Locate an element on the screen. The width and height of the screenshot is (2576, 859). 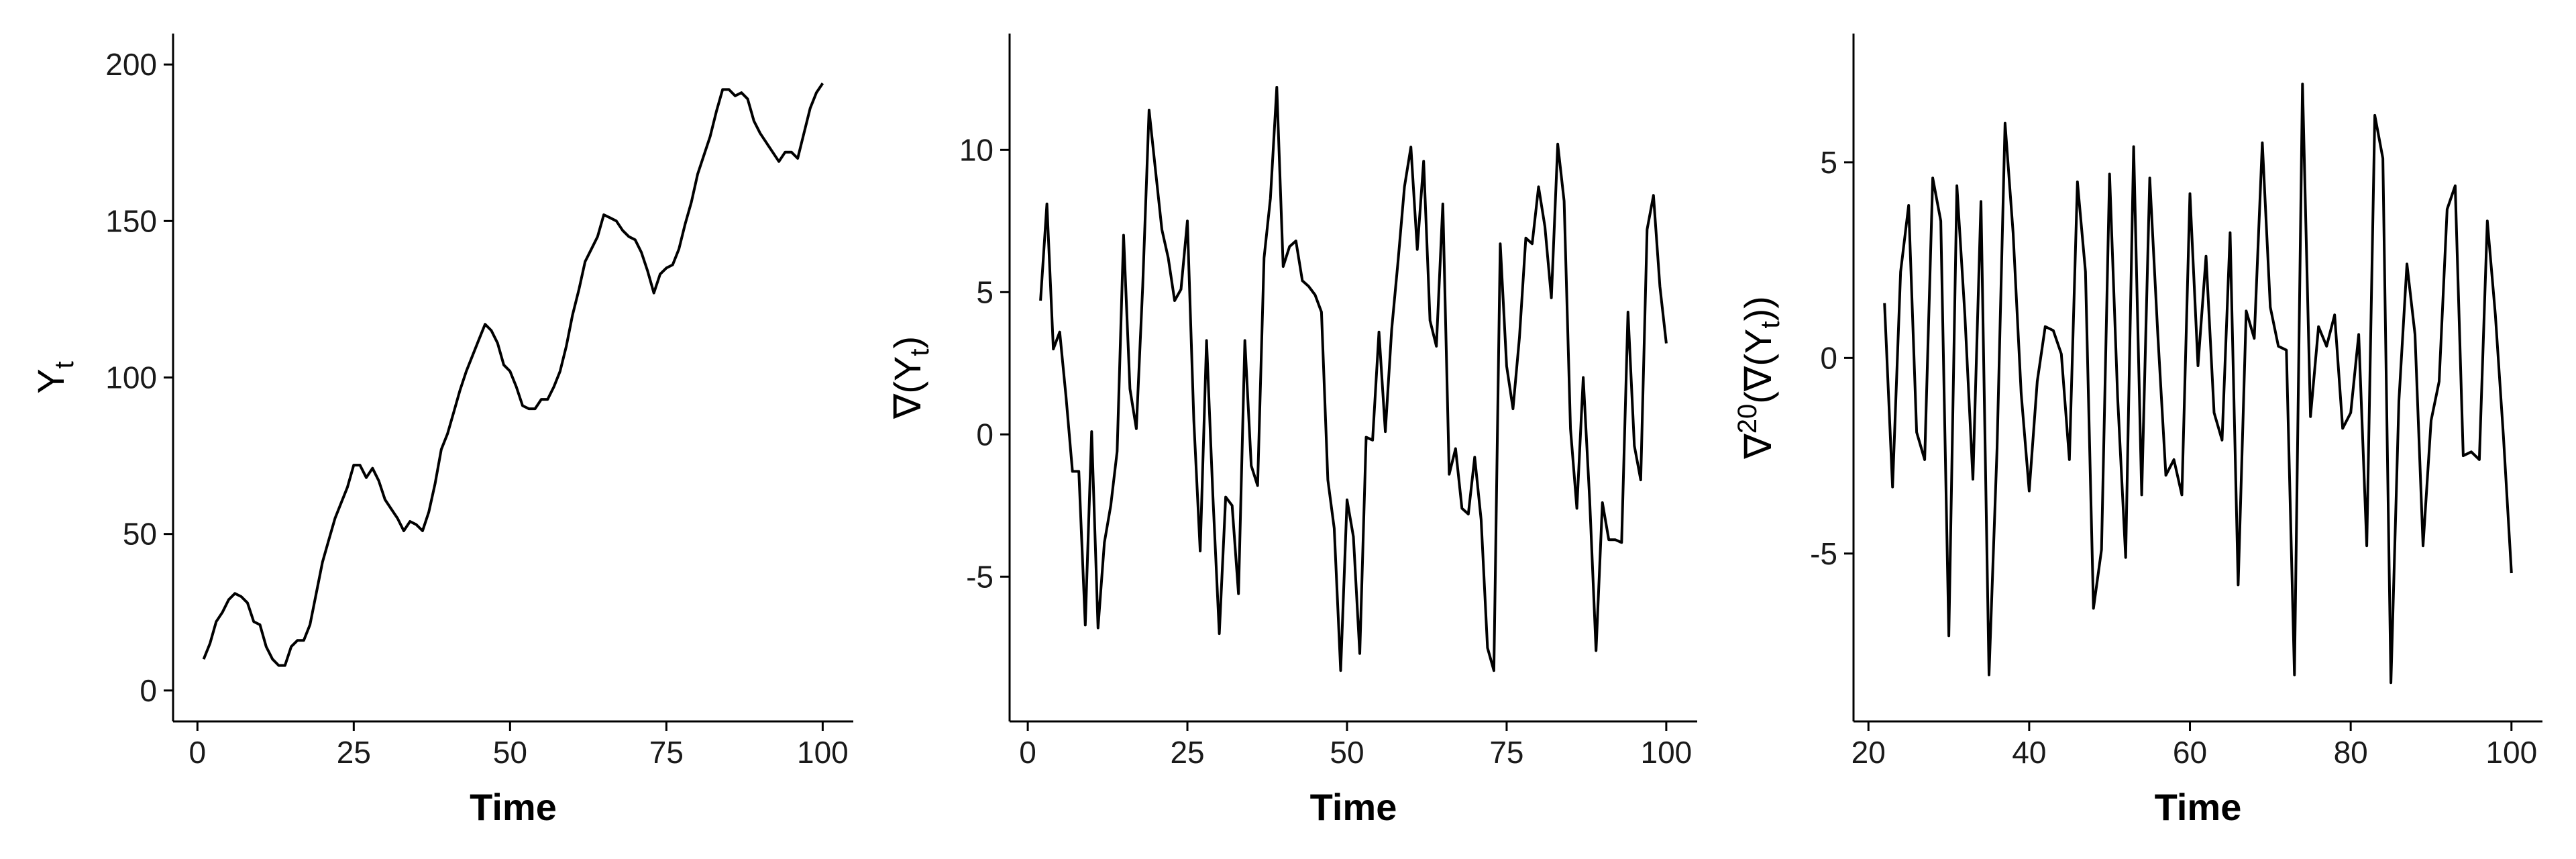
y-tick-label: 150 is located at coordinates (131, 221).